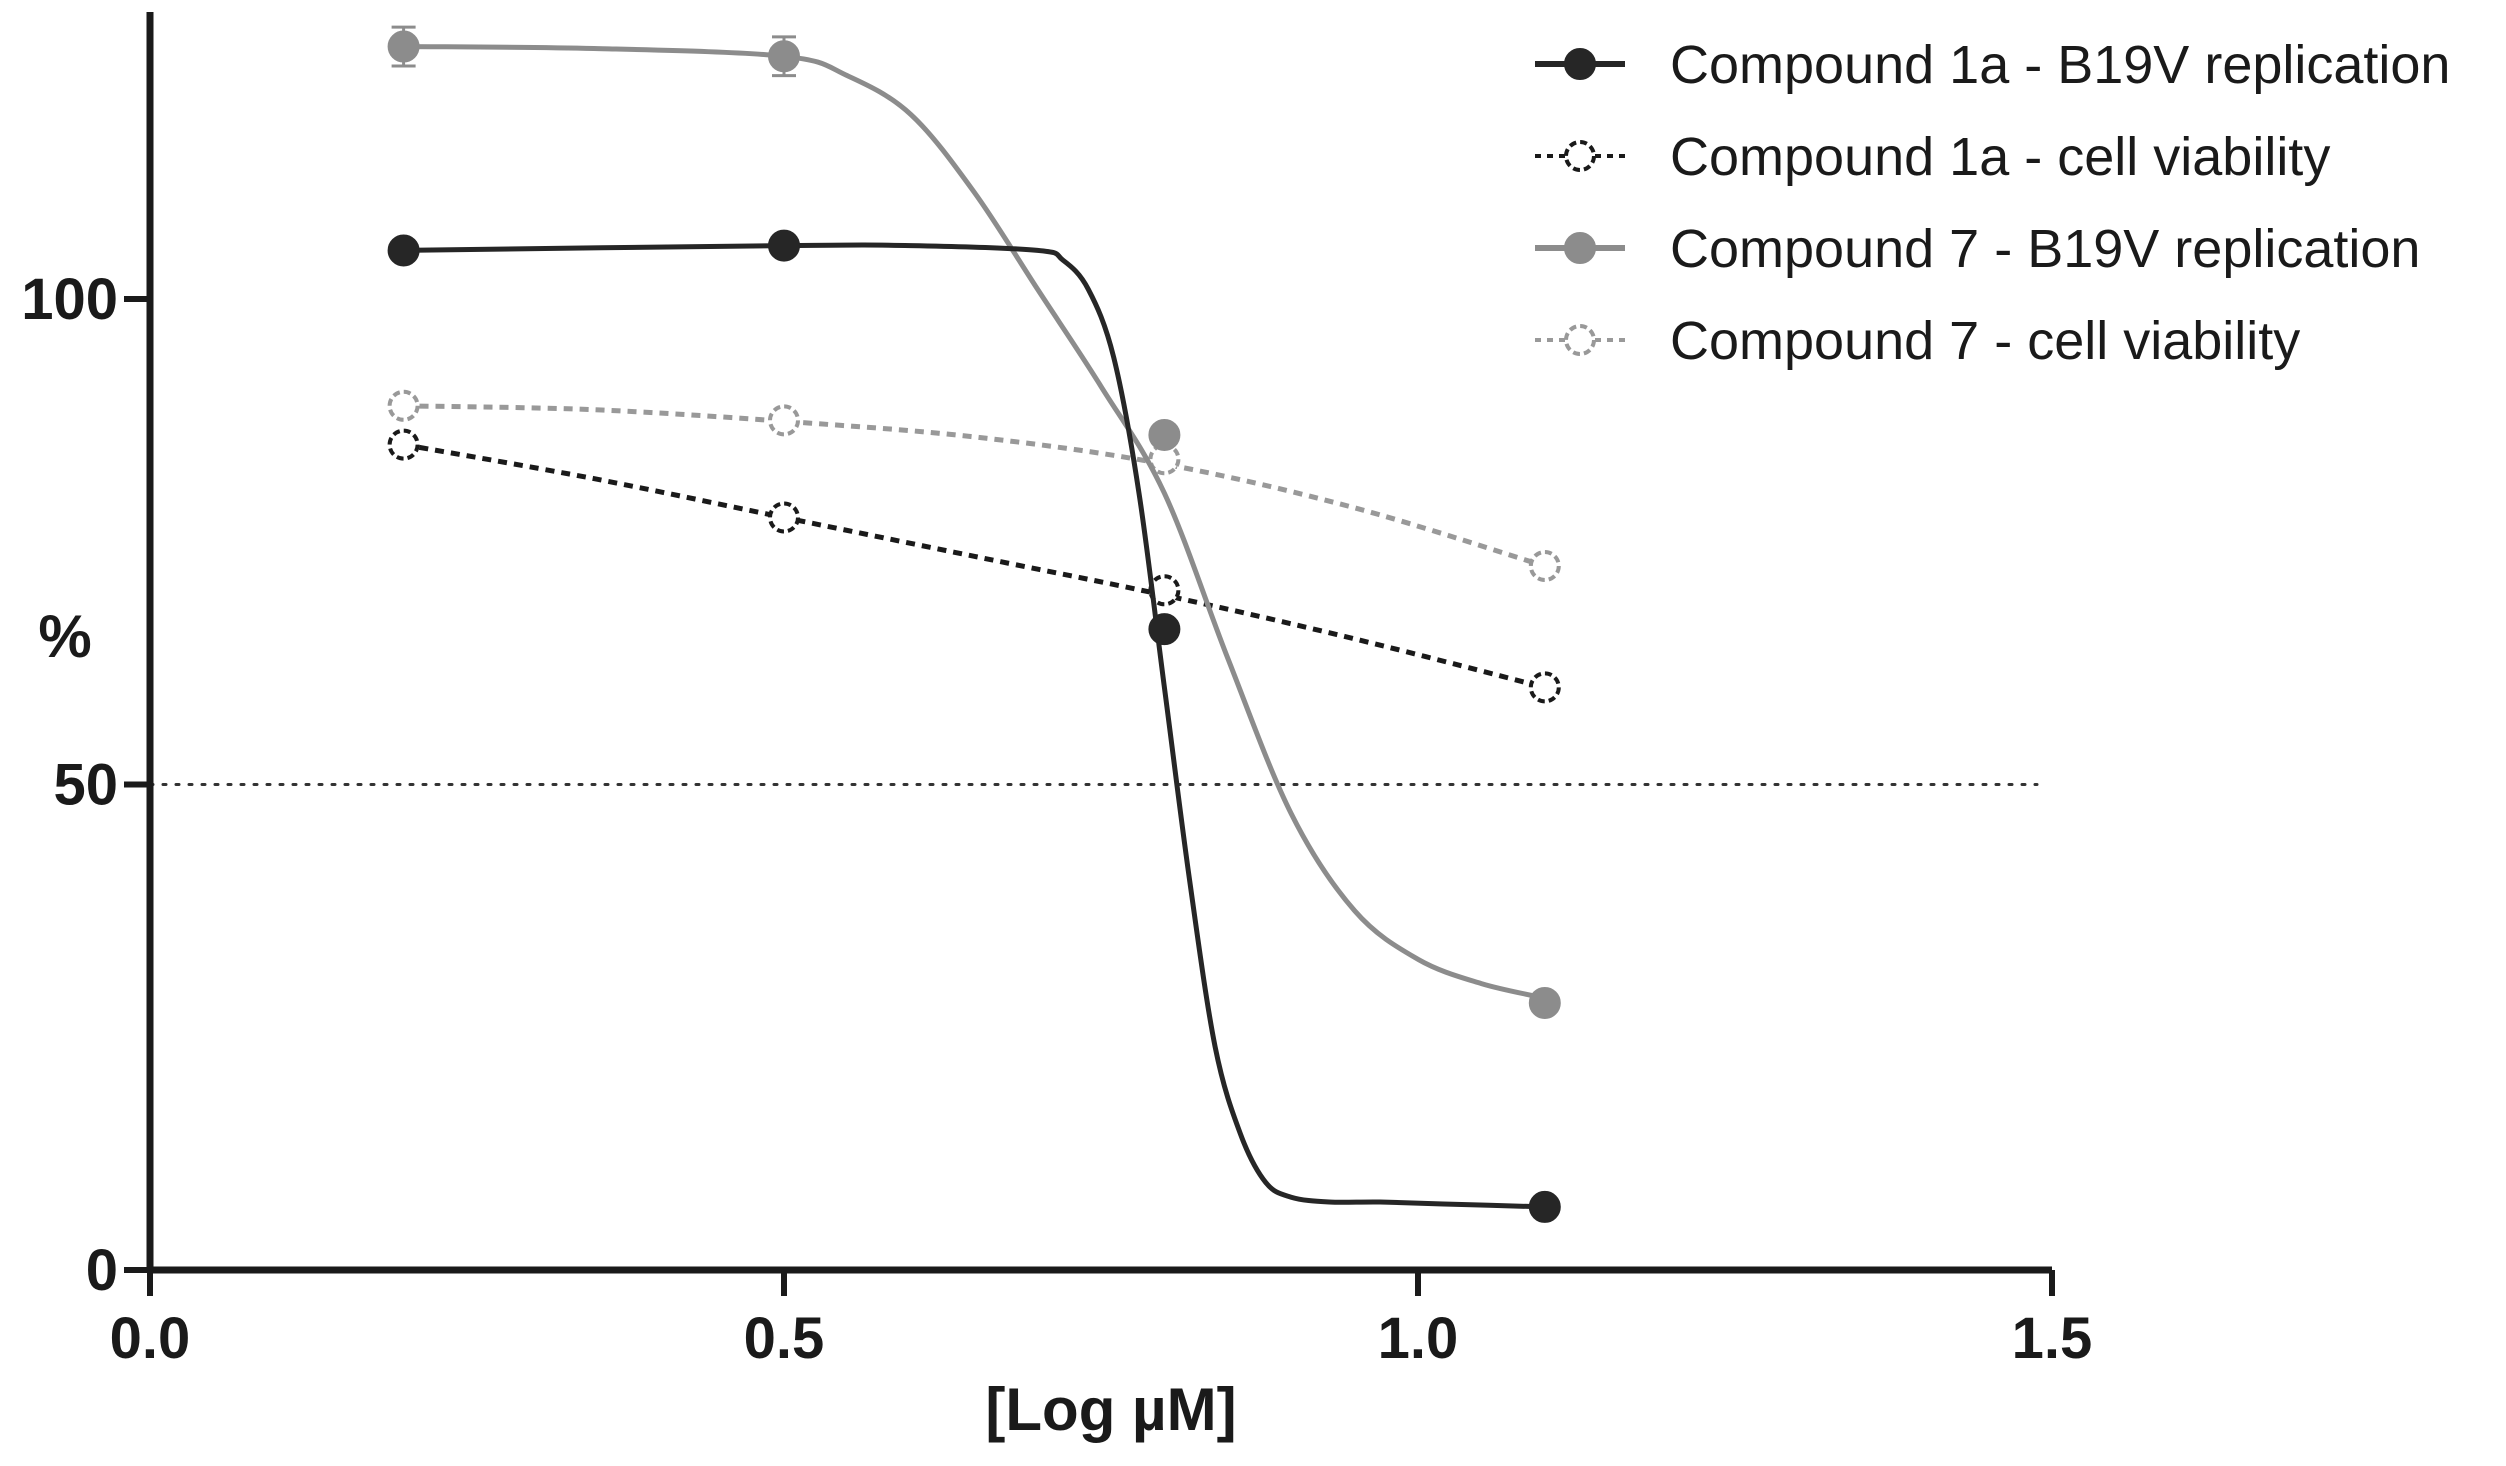 The height and width of the screenshot is (1466, 2506). Describe the element at coordinates (2000, 157) in the screenshot. I see `legend-label: Compound 1a - cell viability` at that location.